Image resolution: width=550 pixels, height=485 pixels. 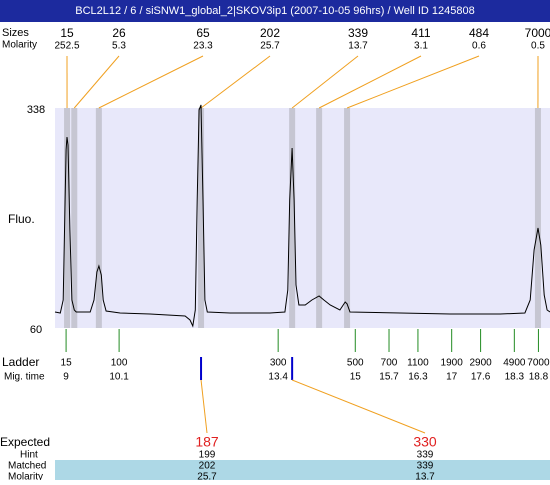 I want to click on matched-size: 202, so click(x=207, y=466).